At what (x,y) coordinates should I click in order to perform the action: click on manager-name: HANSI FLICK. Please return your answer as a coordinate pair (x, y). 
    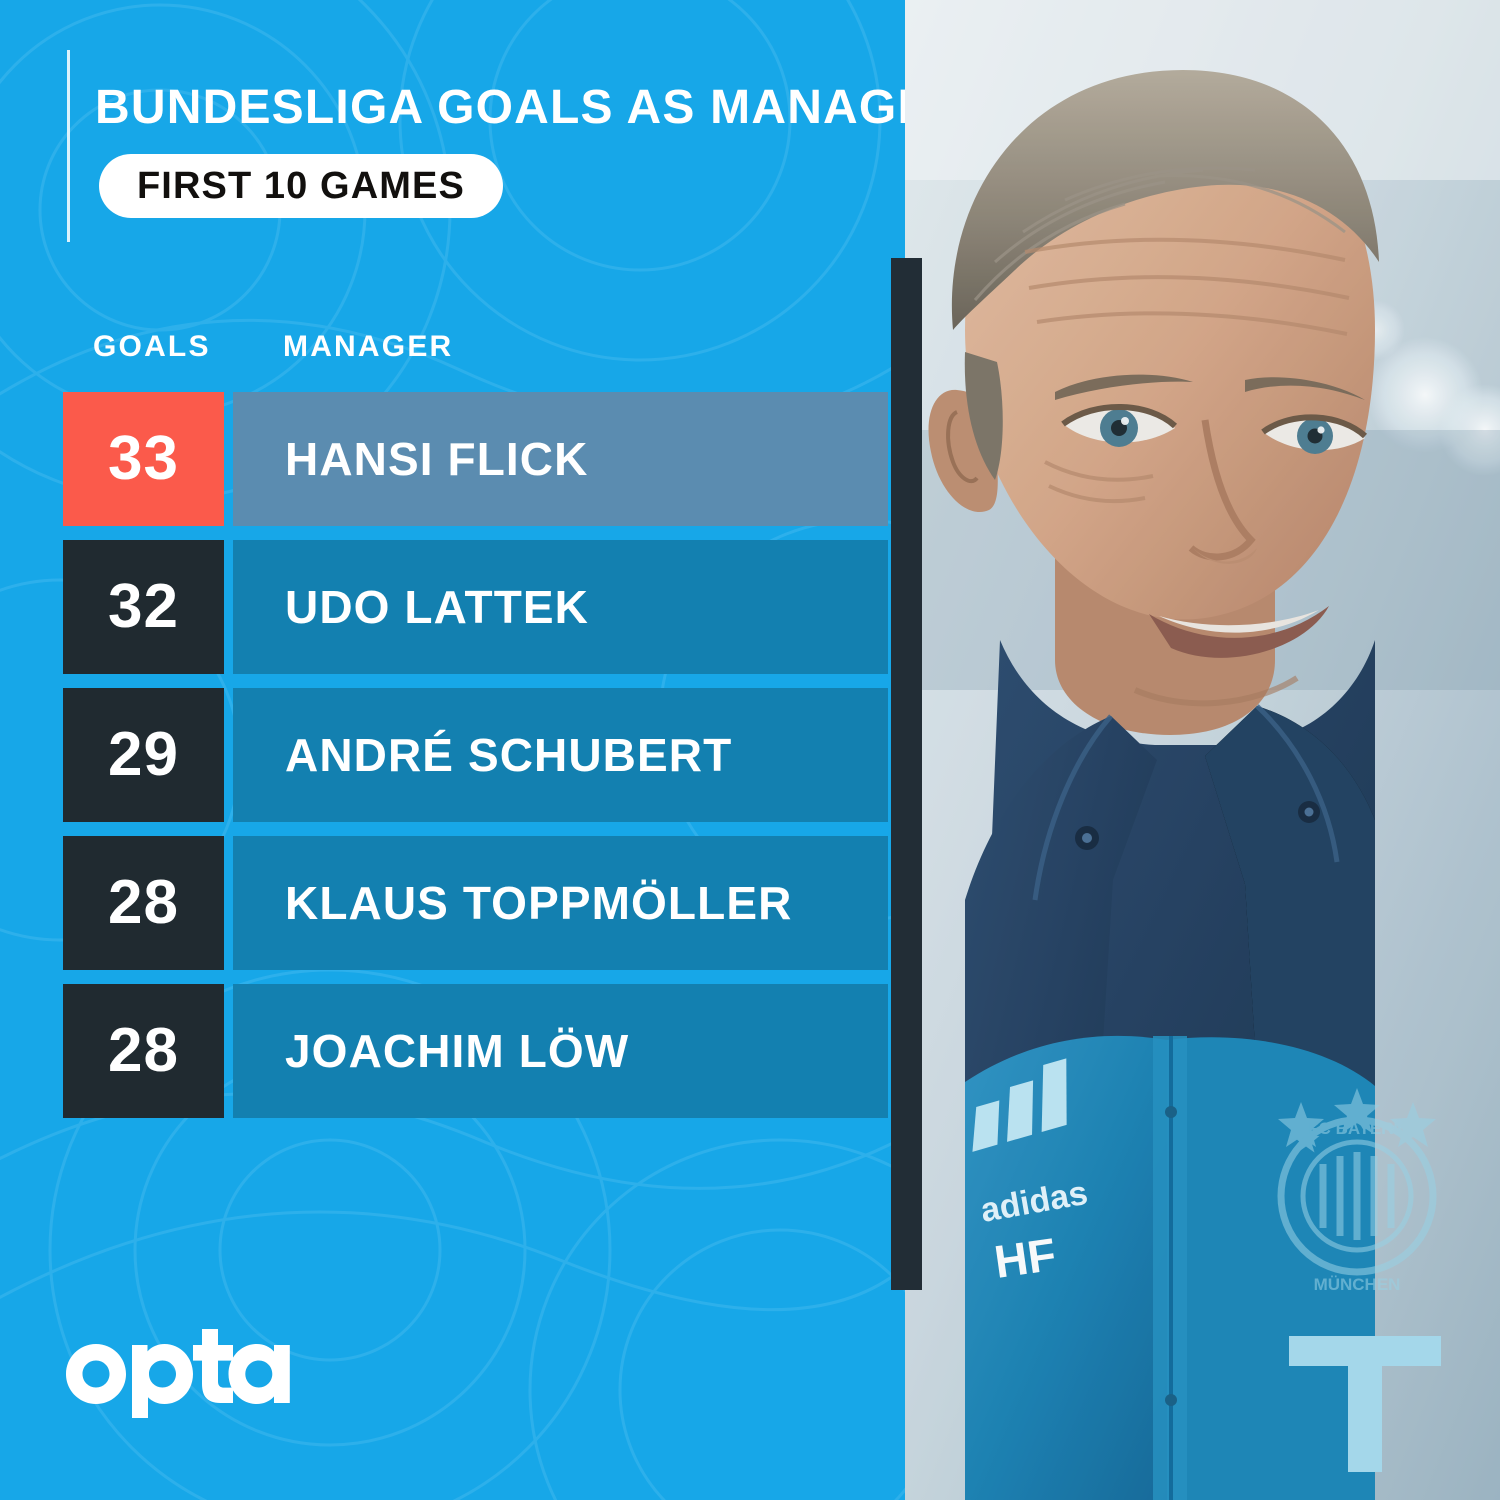
    Looking at the image, I should click on (437, 459).